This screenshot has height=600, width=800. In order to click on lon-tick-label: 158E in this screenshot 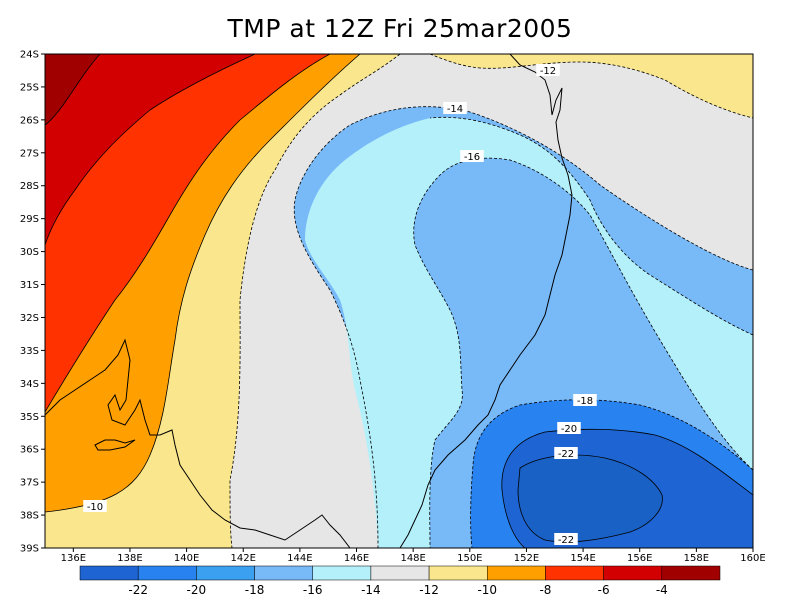, I will do `click(696, 558)`.